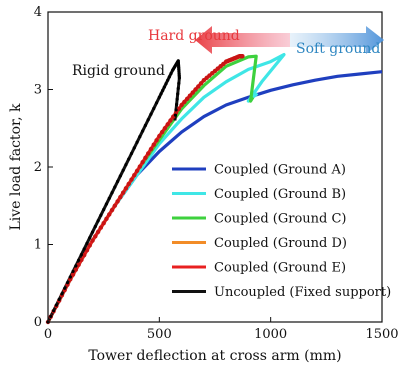  I want to click on hard-ground-label: Hard ground, so click(194, 36).